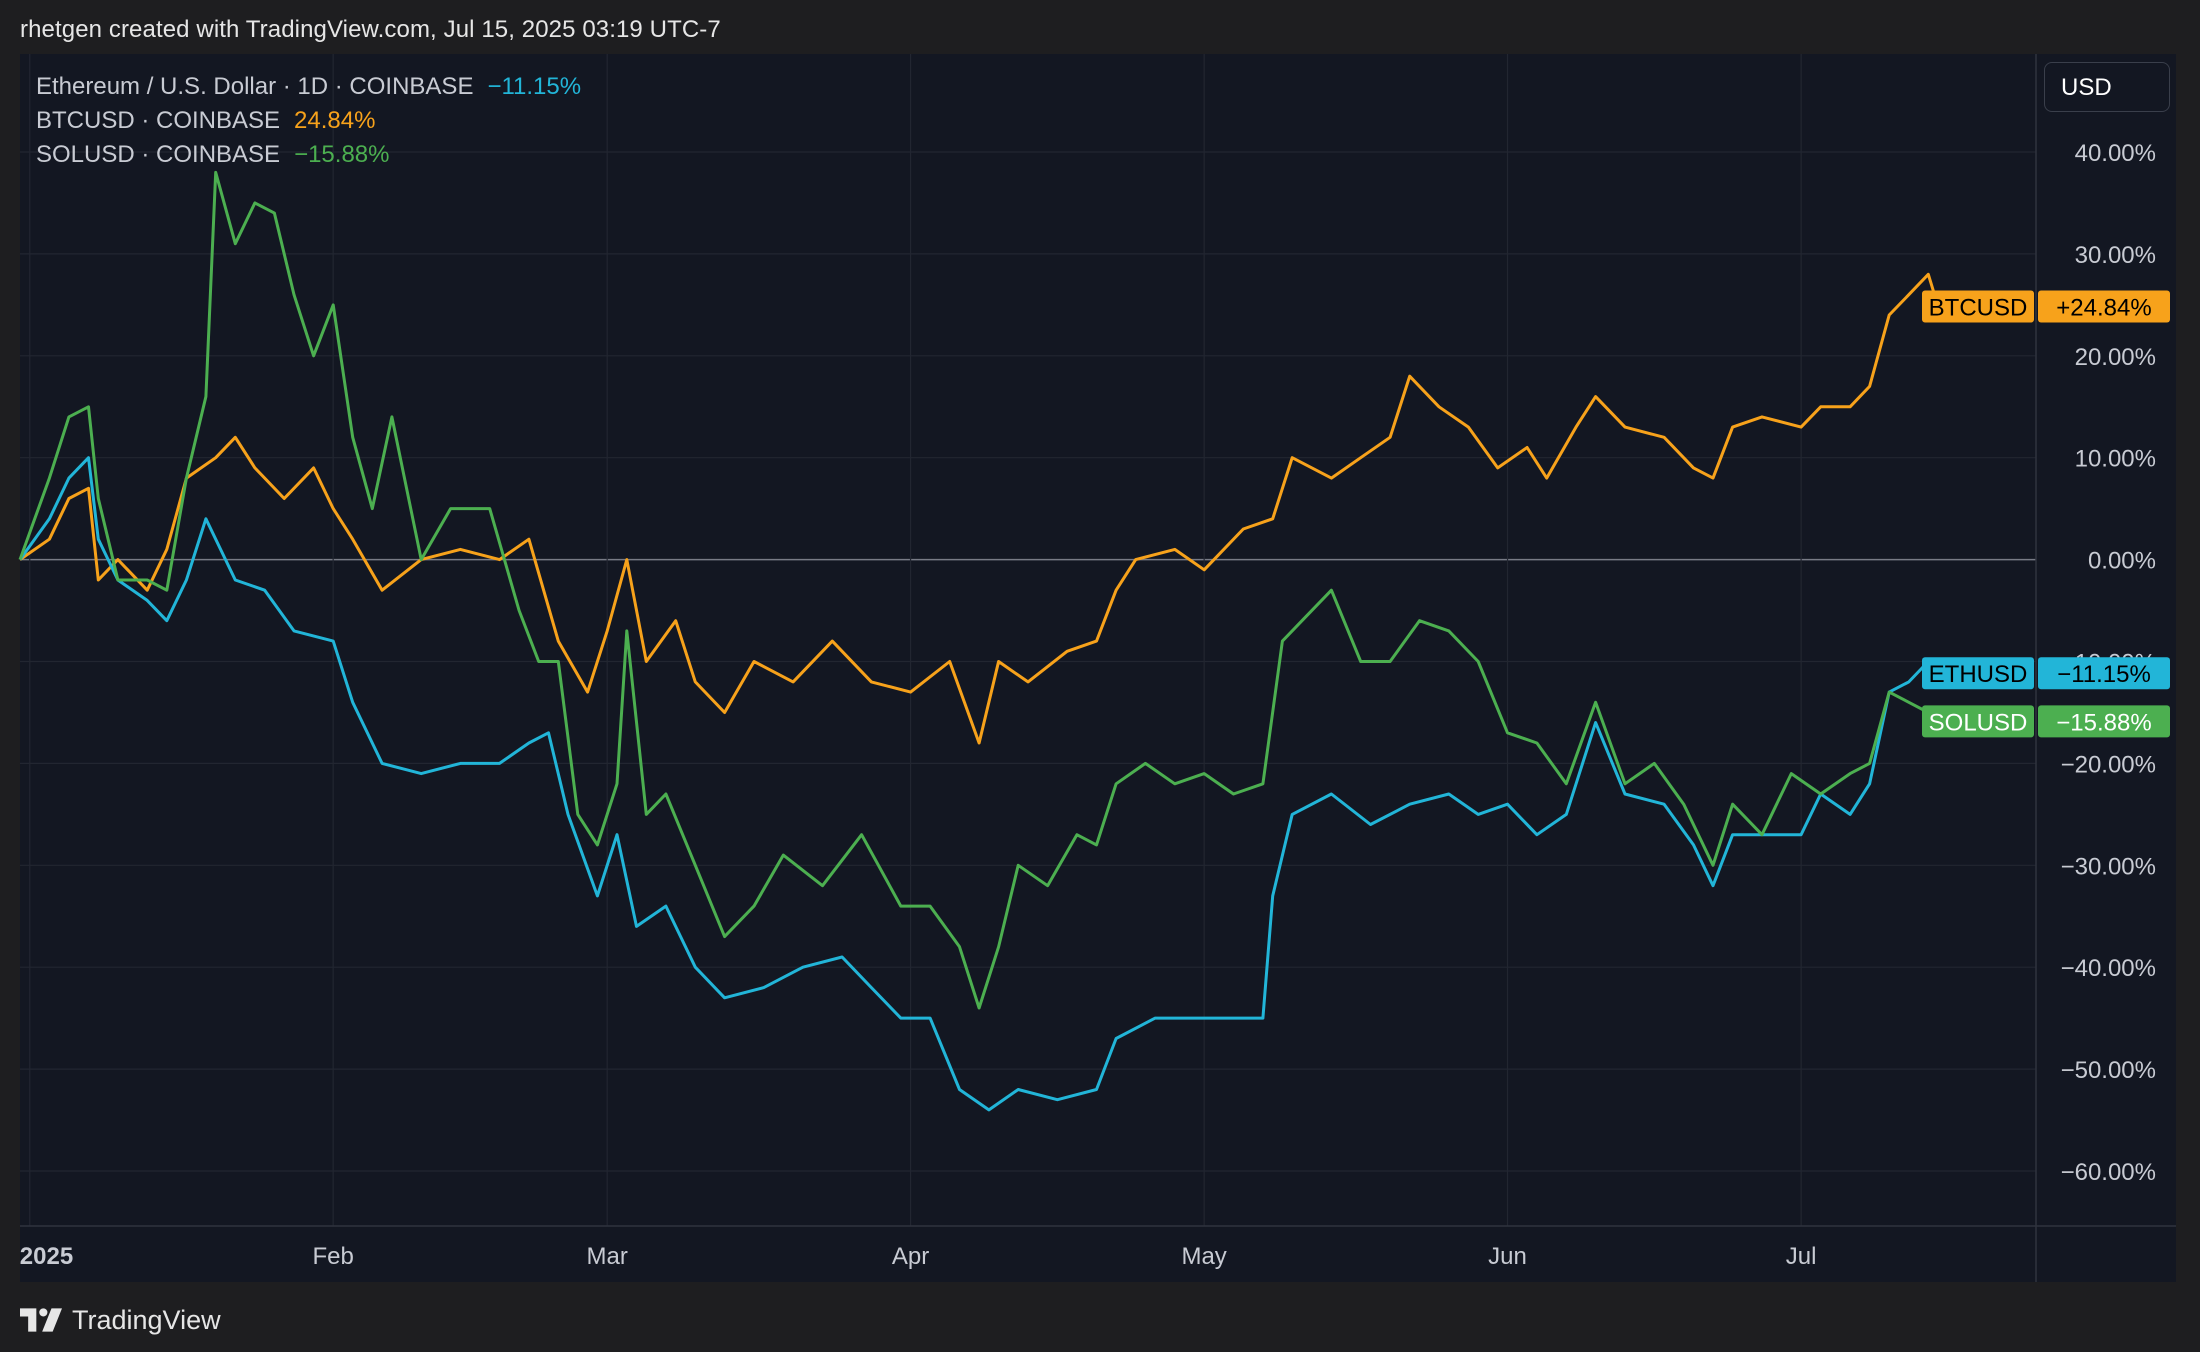 The width and height of the screenshot is (2200, 1352). What do you see at coordinates (534, 86) in the screenshot?
I see `legend-value: −11.15%` at bounding box center [534, 86].